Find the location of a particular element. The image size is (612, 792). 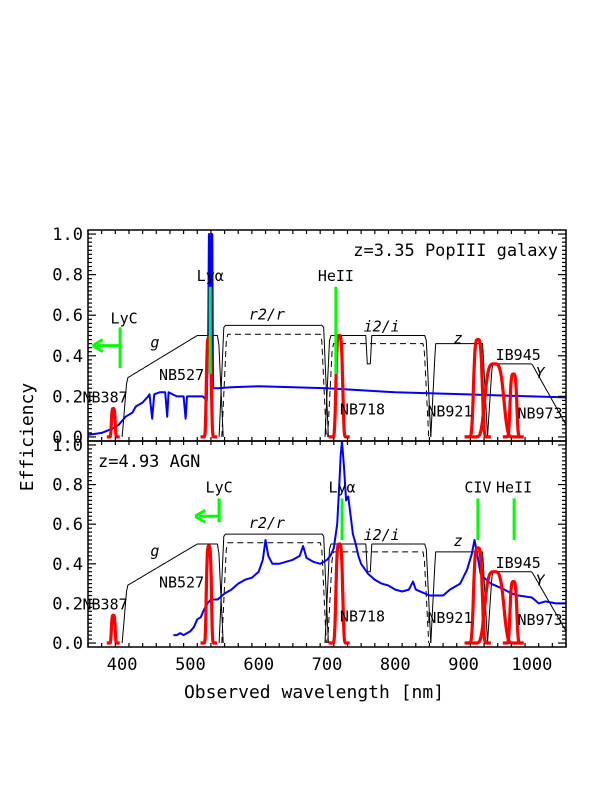

narrowband-NB527 is located at coordinates (209, 594).